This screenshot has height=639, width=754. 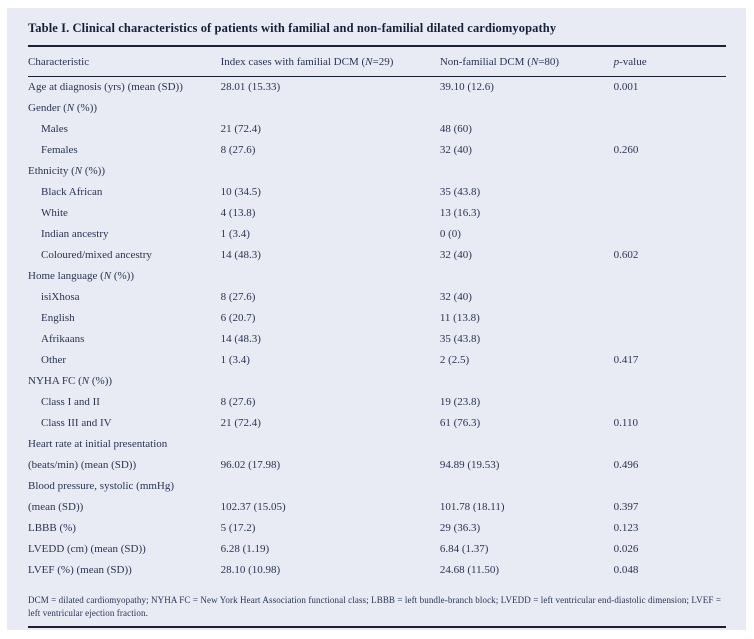 I want to click on table-row: Other 1 (3.4) 2 (2.5) 0.417, so click(x=377, y=360).